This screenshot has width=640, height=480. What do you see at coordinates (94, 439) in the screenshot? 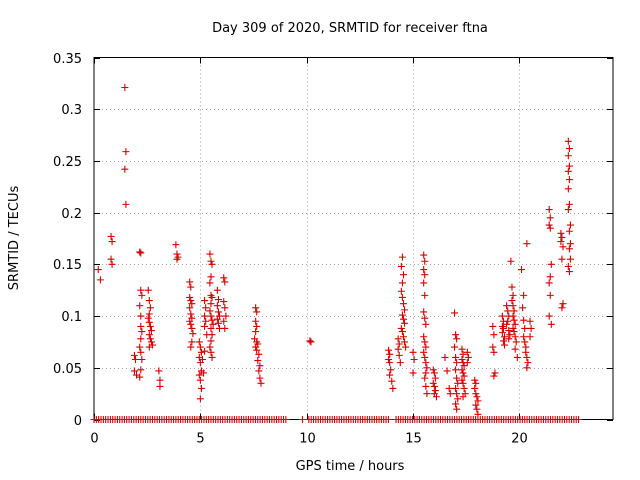
I see `x-tick-label: 0` at bounding box center [94, 439].